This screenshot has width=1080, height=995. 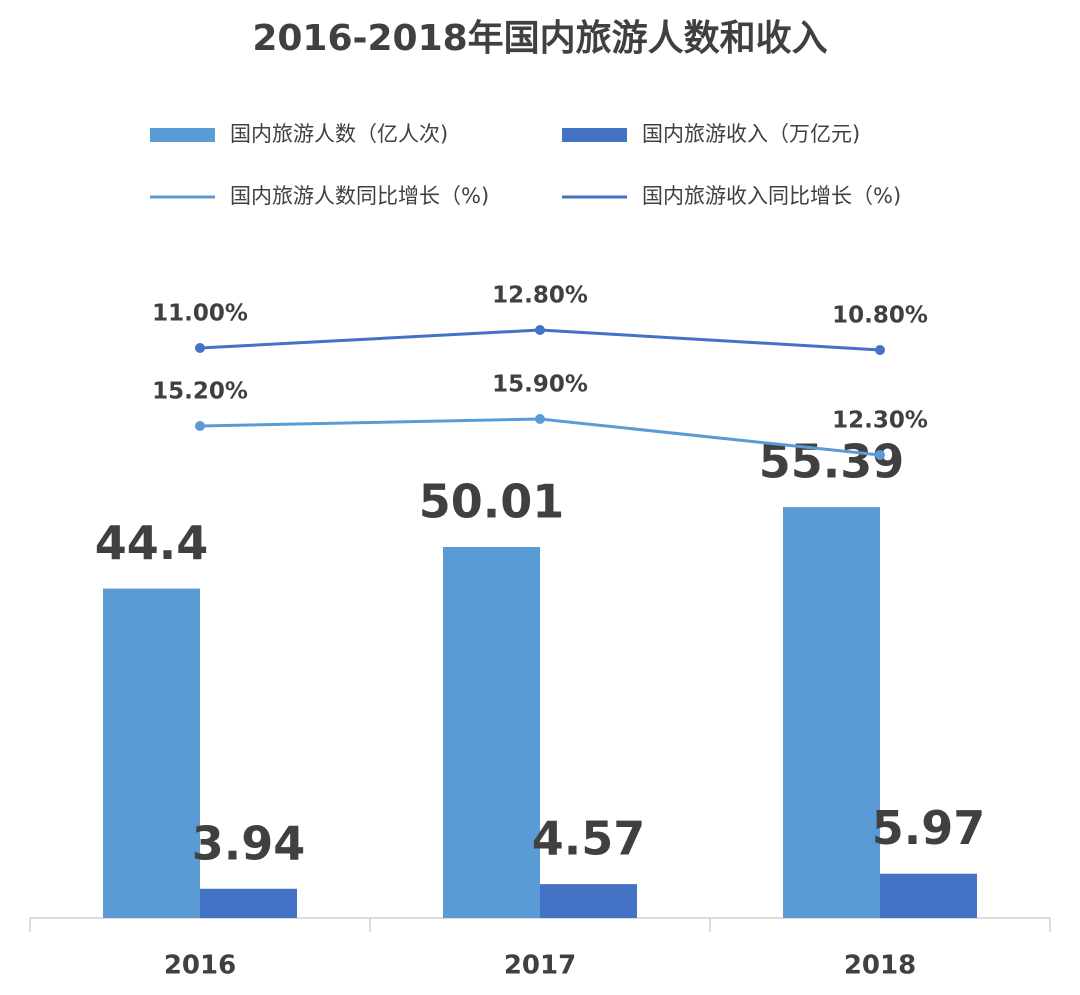 I want to click on x-tick-label: 2016, so click(x=200, y=966).